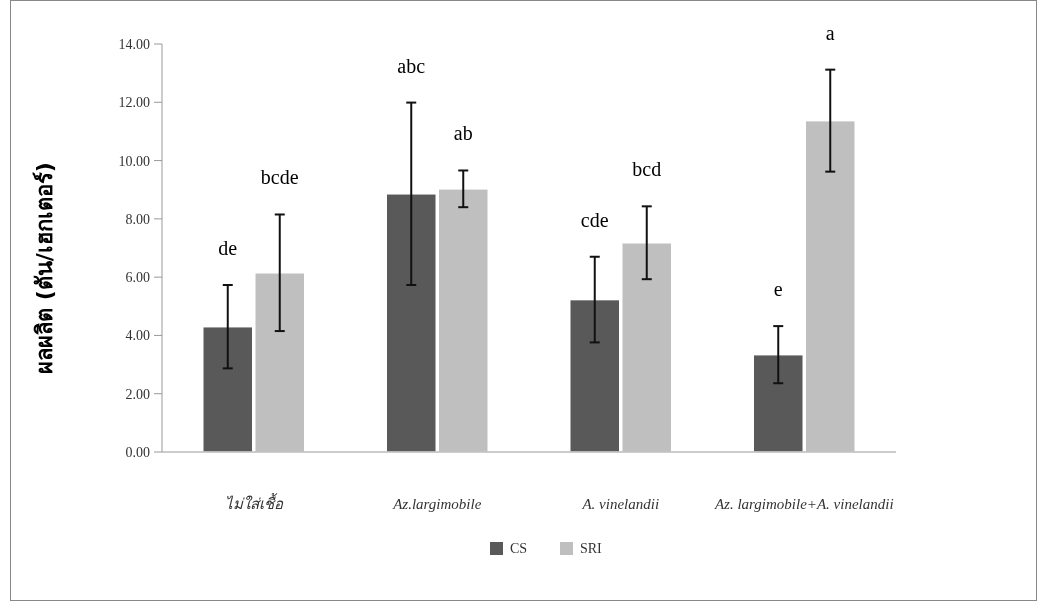  Describe the element at coordinates (137, 336) in the screenshot. I see `y-tick-label: 4.00` at that location.